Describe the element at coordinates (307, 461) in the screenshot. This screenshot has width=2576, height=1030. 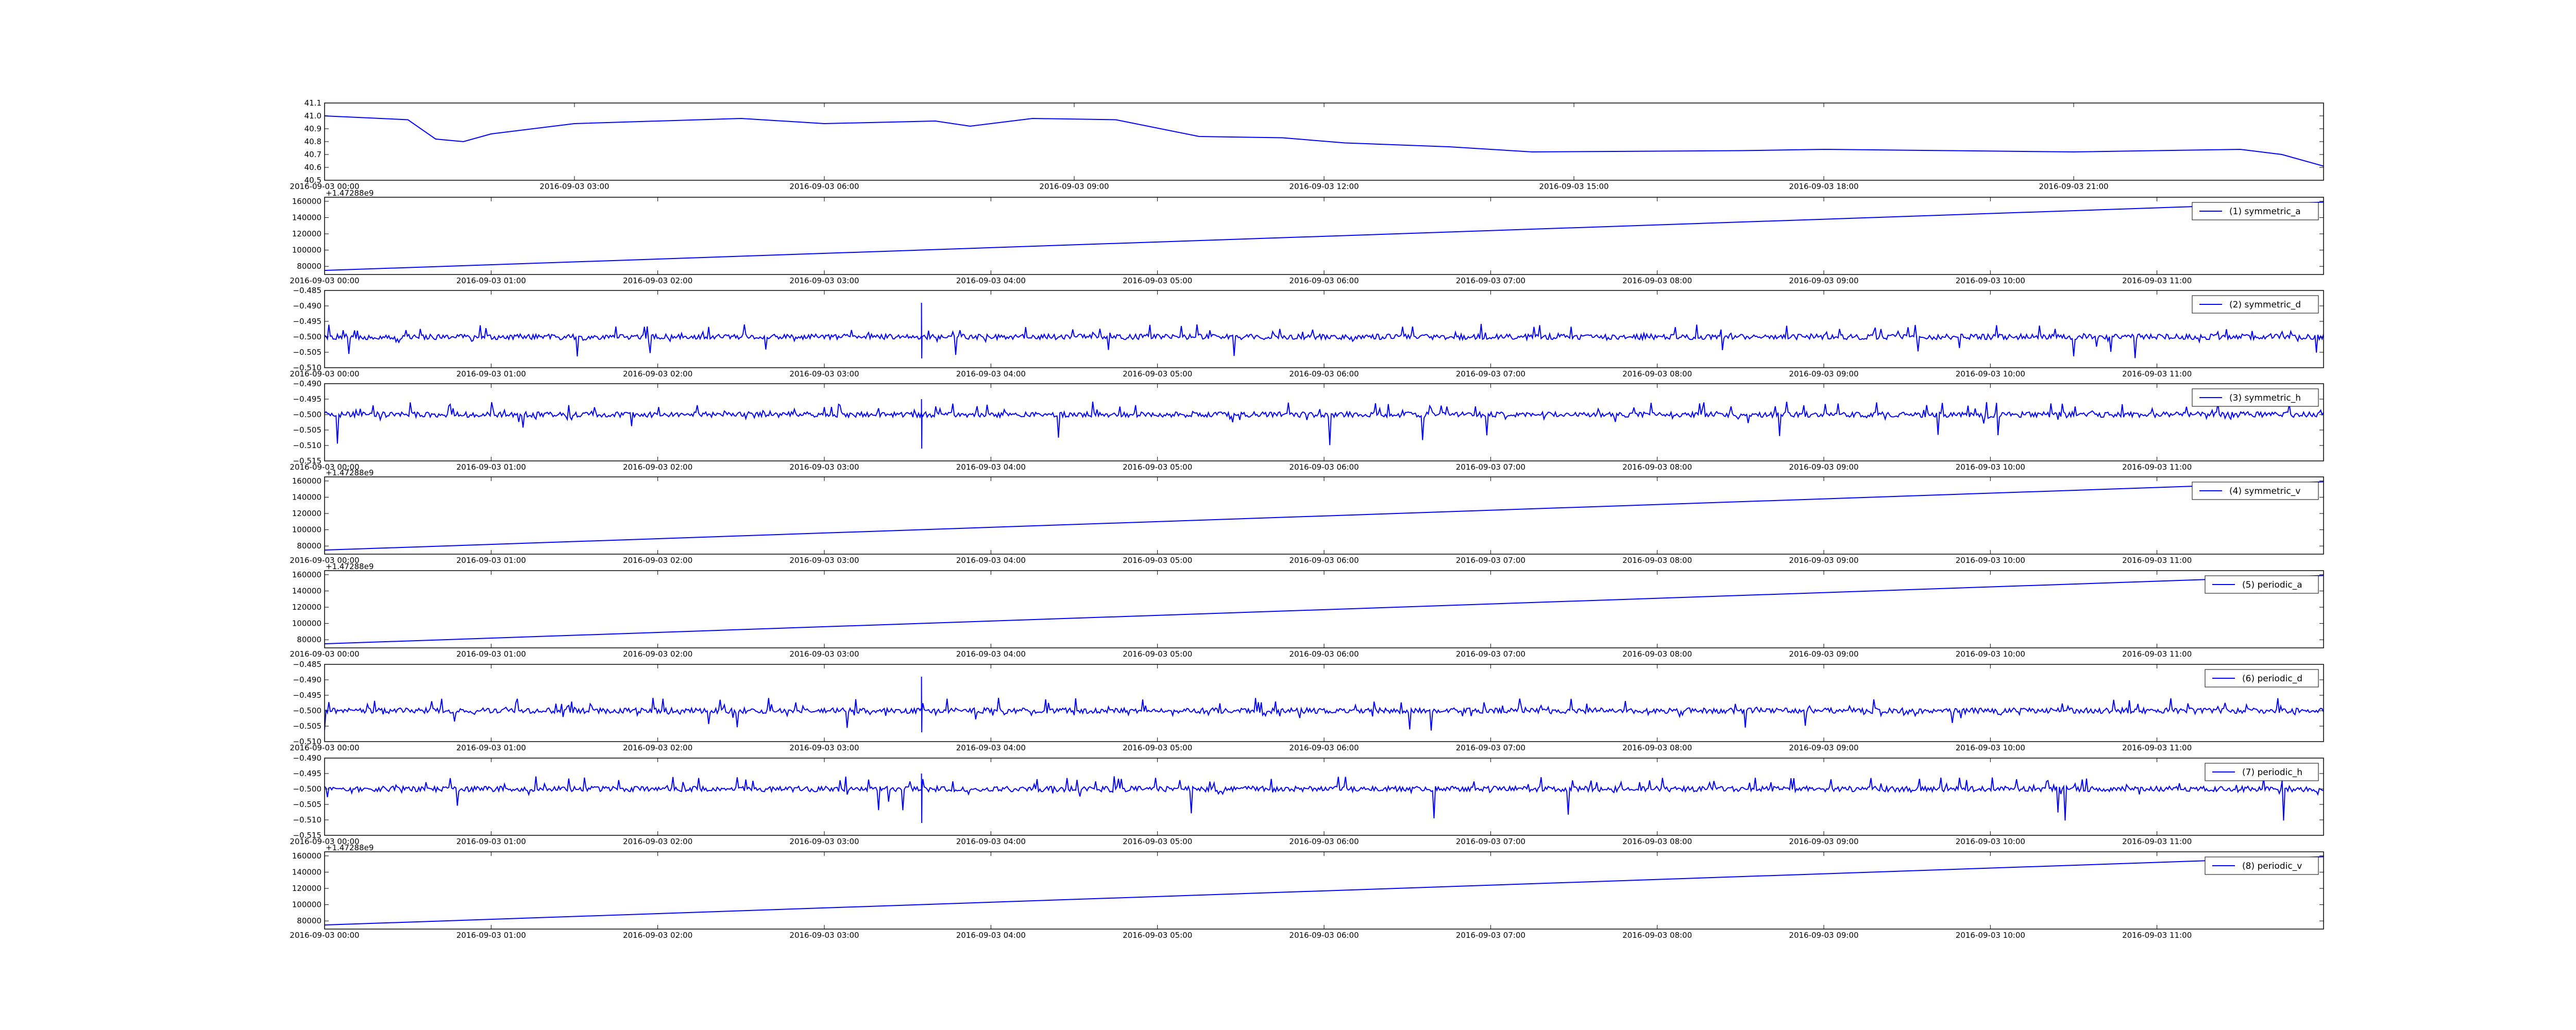
I see `y-tick-label: −0.515` at that location.